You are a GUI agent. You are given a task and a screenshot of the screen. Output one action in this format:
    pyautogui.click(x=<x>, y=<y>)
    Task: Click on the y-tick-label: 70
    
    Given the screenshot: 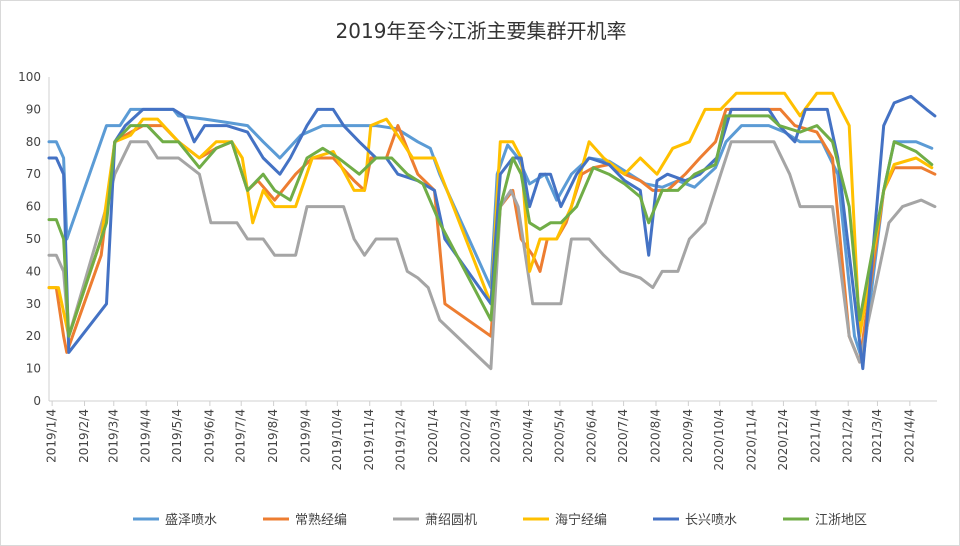 What is the action you would take?
    pyautogui.click(x=33, y=174)
    